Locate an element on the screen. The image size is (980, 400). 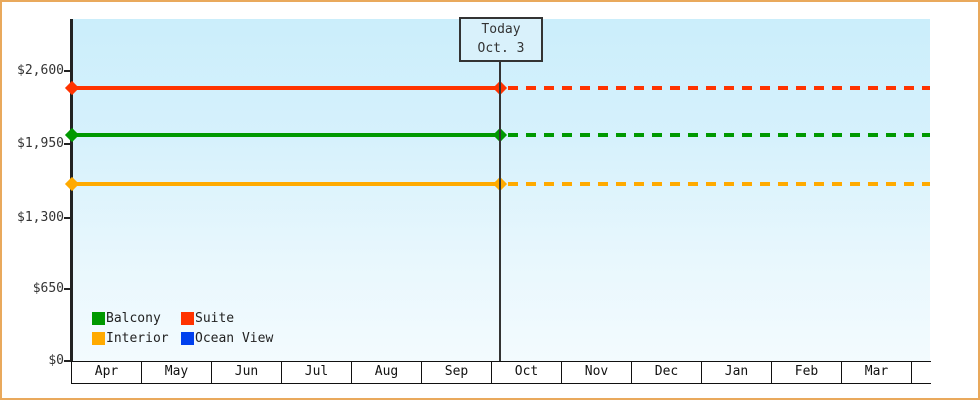
today-vertical-line is located at coordinates (500, 211).